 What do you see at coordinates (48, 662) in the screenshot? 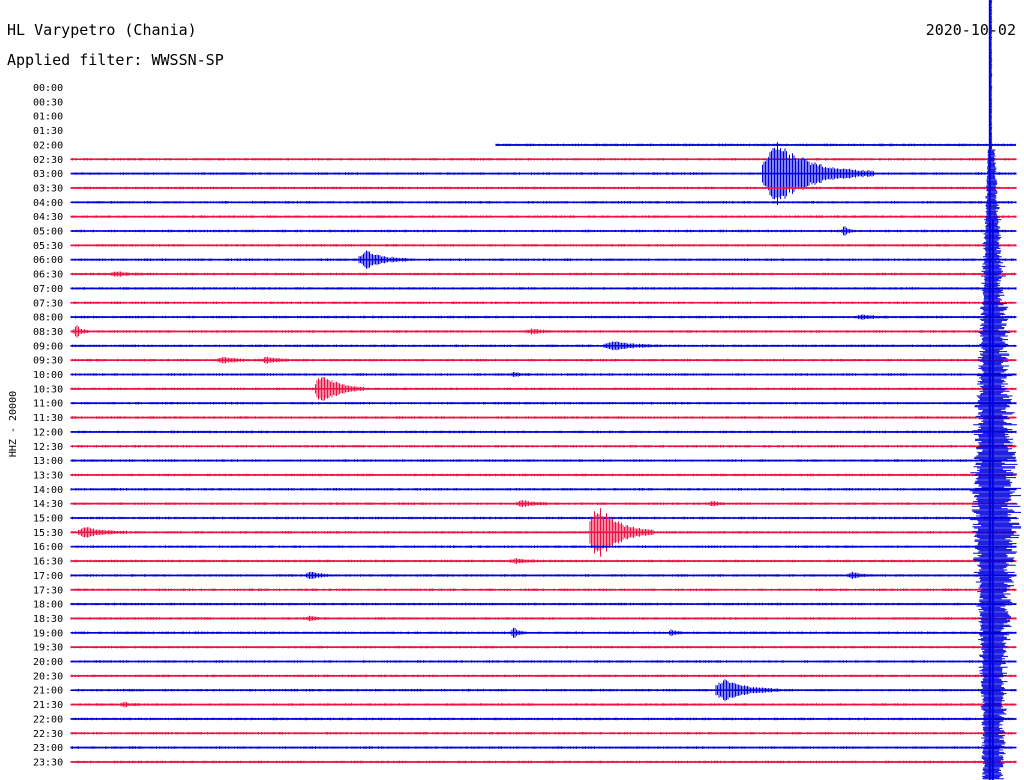
I see `tick-label-2000: 20:00` at bounding box center [48, 662].